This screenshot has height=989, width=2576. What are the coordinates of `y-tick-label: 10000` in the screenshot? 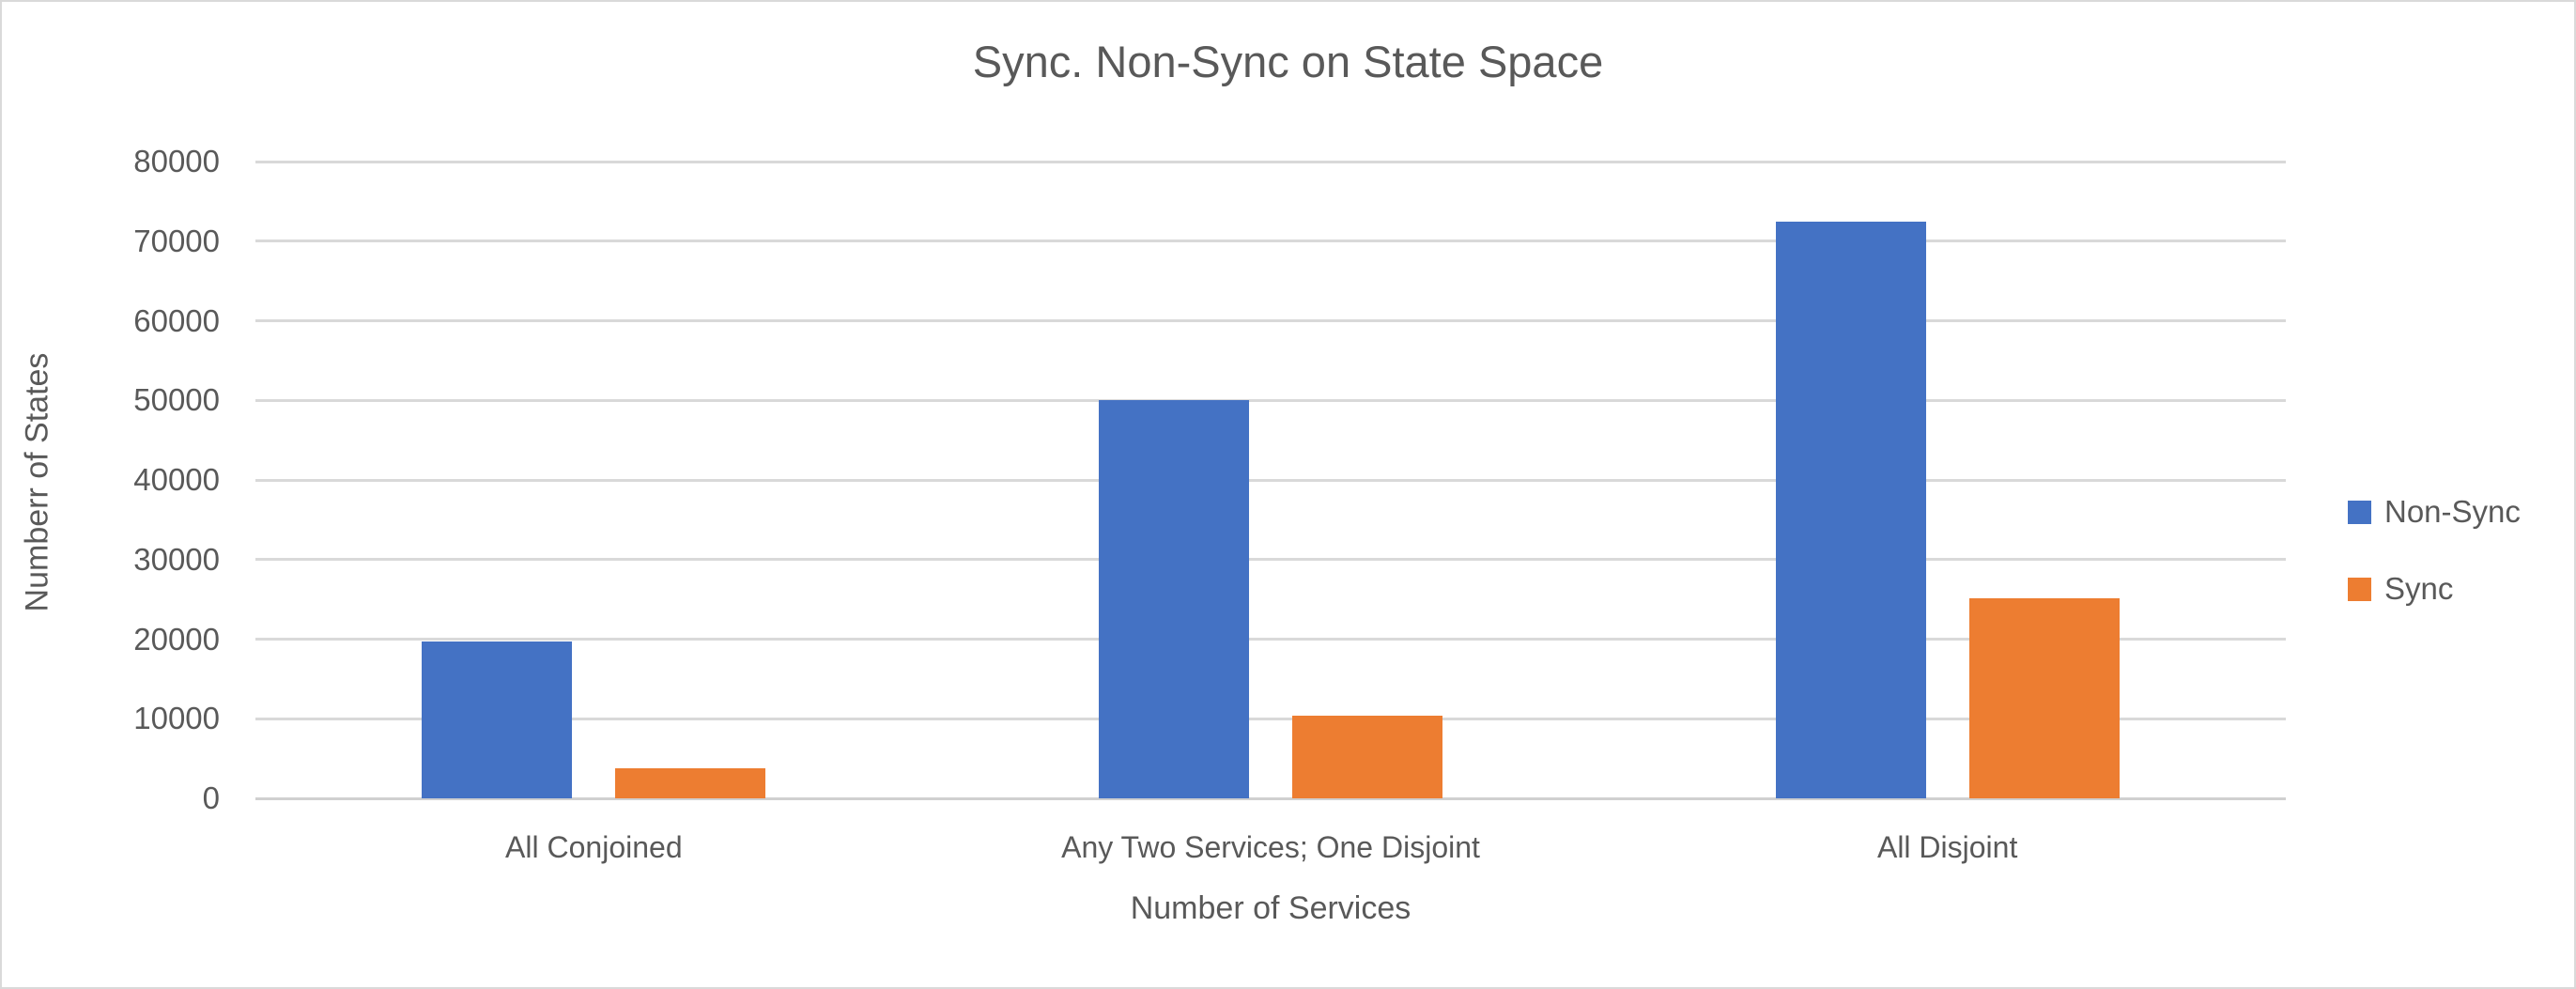 It's located at (176, 718).